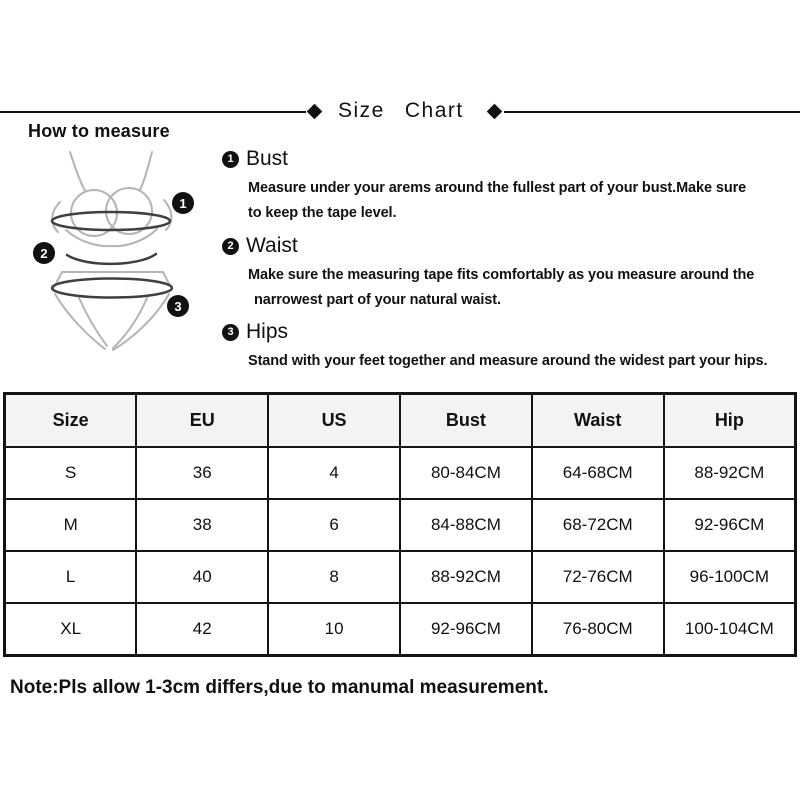 Image resolution: width=800 pixels, height=800 pixels. I want to click on table-row: M 38 6 84-88CM 68-72CM 92-96CM, so click(400, 525).